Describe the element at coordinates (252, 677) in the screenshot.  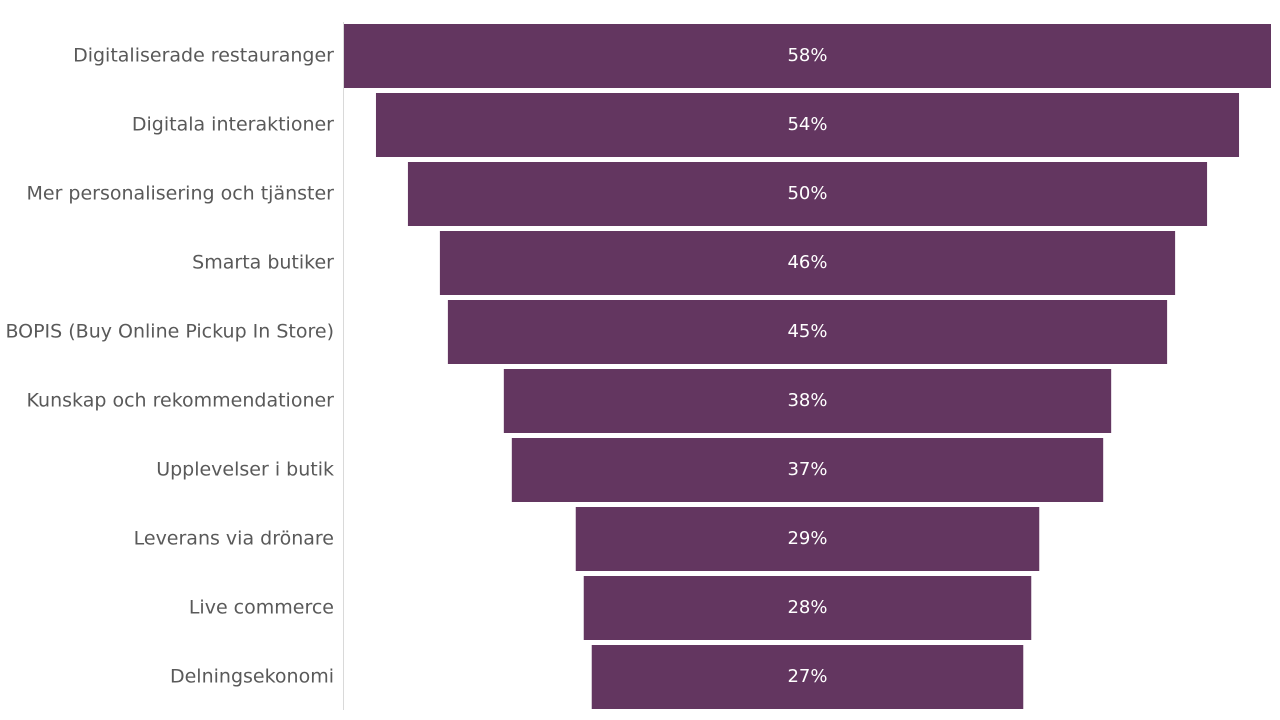
I see `category-label: Delningsekonomi` at that location.